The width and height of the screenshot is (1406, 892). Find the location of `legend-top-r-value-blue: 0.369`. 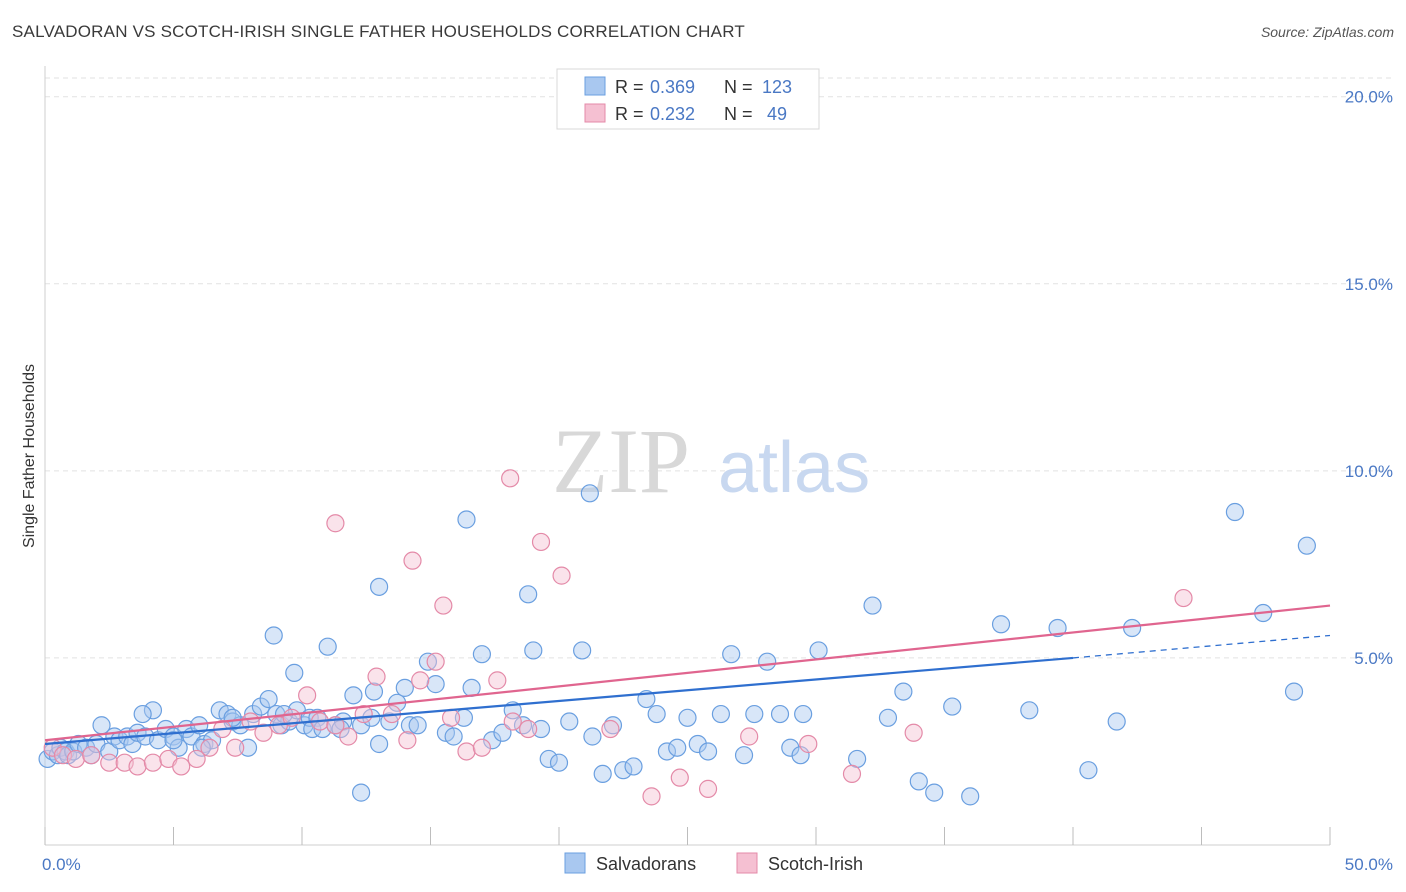

legend-top-r-value-blue: 0.369 is located at coordinates (672, 87).